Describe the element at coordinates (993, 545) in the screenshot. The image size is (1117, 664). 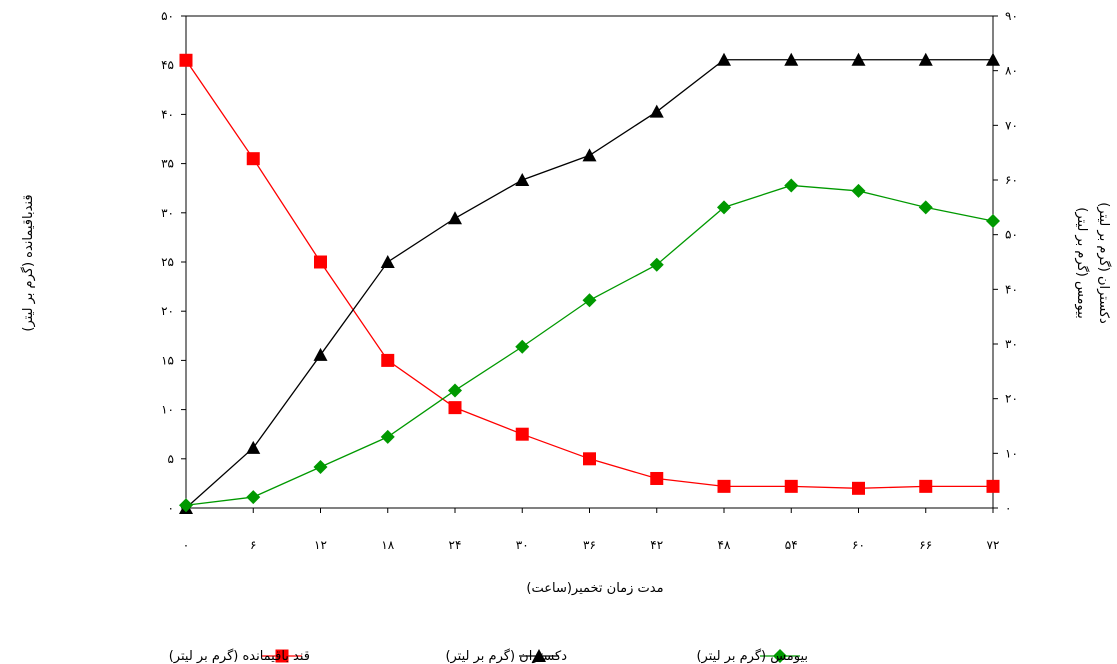
I see `x-tick-label: ۷۲` at that location.